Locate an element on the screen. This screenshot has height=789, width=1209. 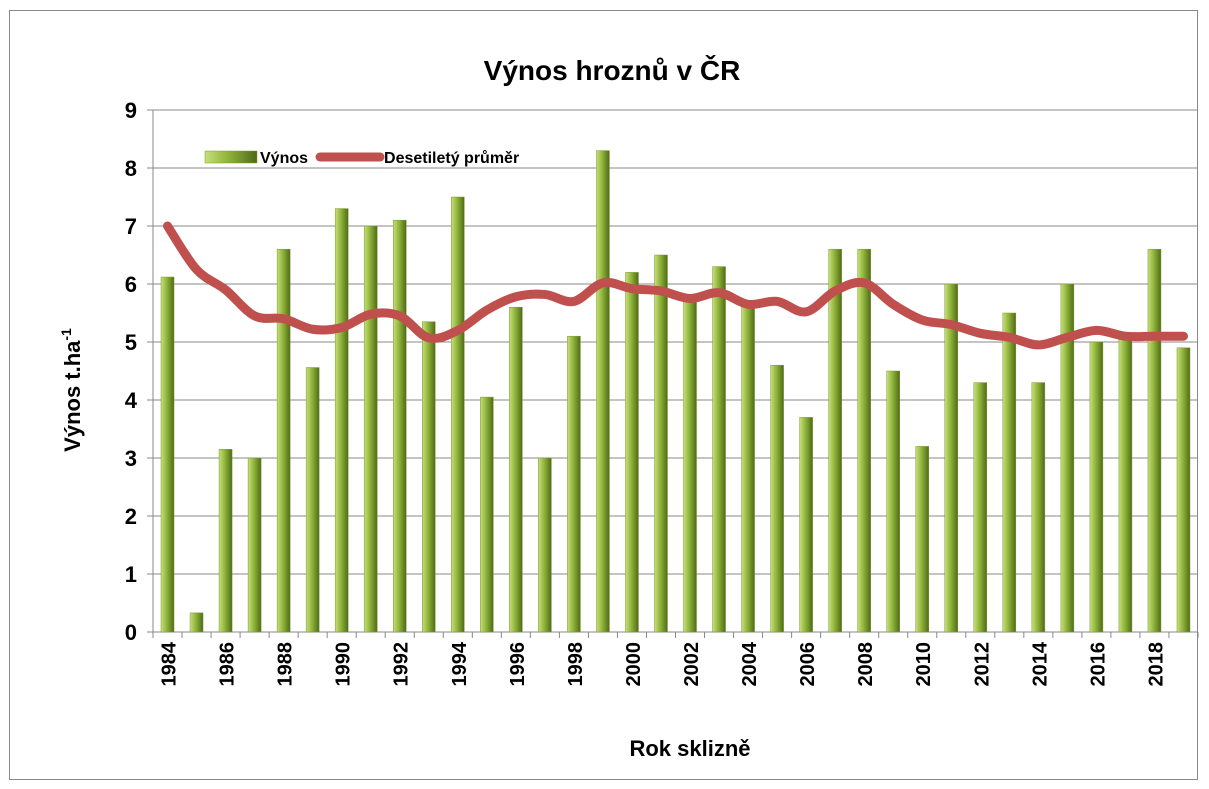
y-axis-title: Výnos t.ha-1 is located at coordinates (71, 390).